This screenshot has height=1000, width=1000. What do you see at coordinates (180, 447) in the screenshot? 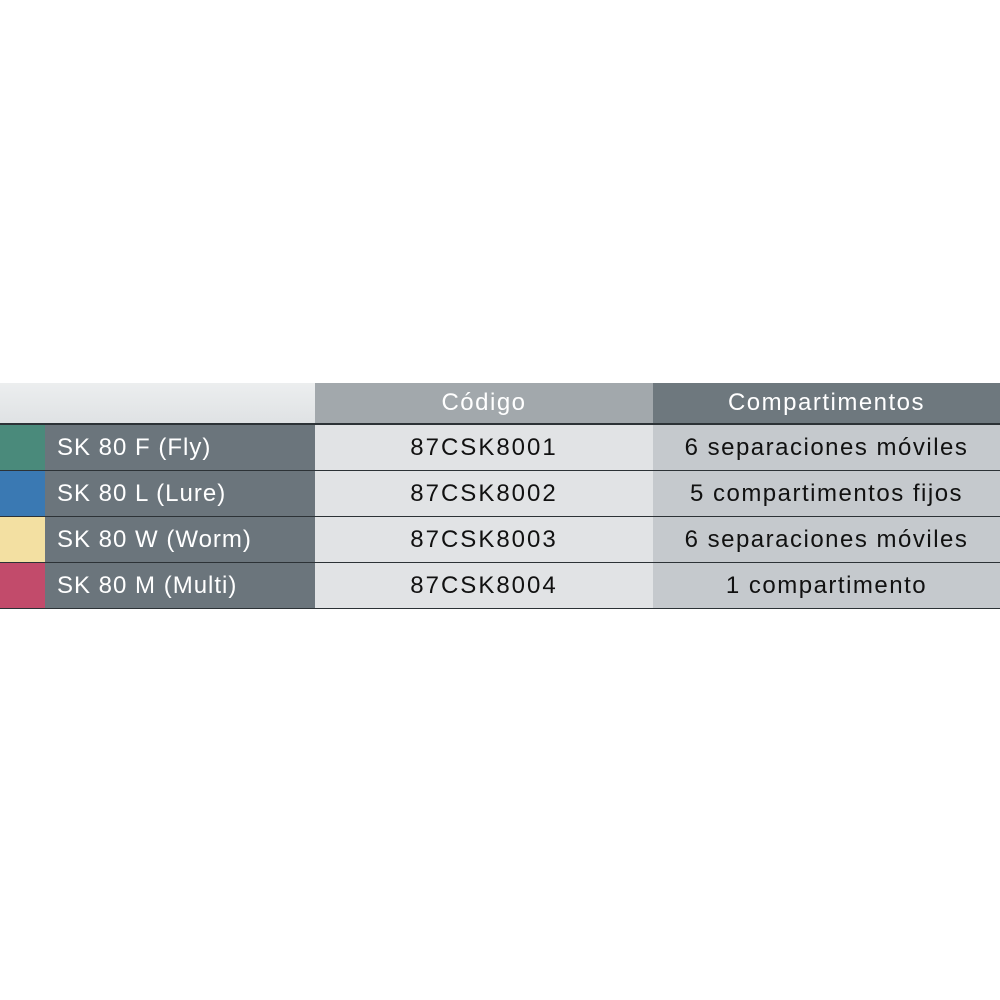
I see `model-name: SK 80 F (Fly)` at bounding box center [180, 447].